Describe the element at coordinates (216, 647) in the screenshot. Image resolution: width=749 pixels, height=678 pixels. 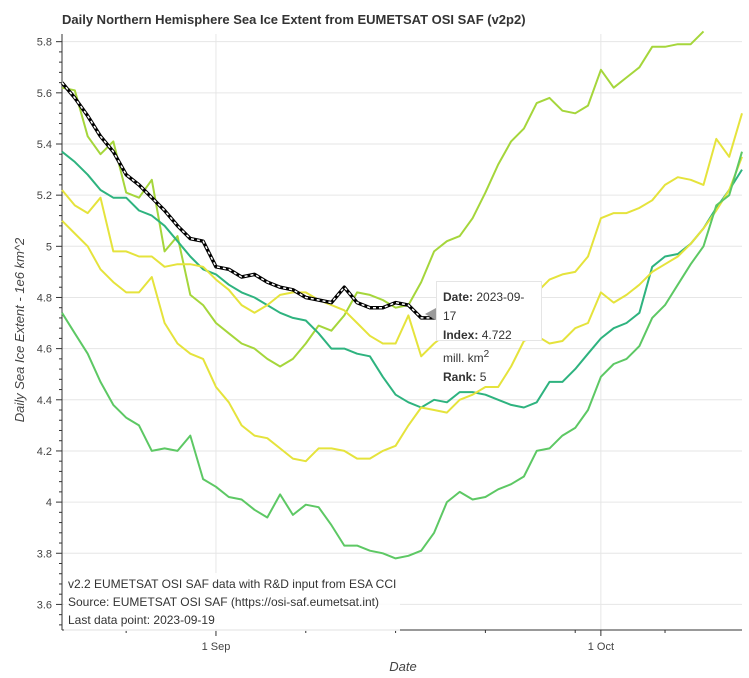
I see `x-tick-label: 1 Sep` at that location.